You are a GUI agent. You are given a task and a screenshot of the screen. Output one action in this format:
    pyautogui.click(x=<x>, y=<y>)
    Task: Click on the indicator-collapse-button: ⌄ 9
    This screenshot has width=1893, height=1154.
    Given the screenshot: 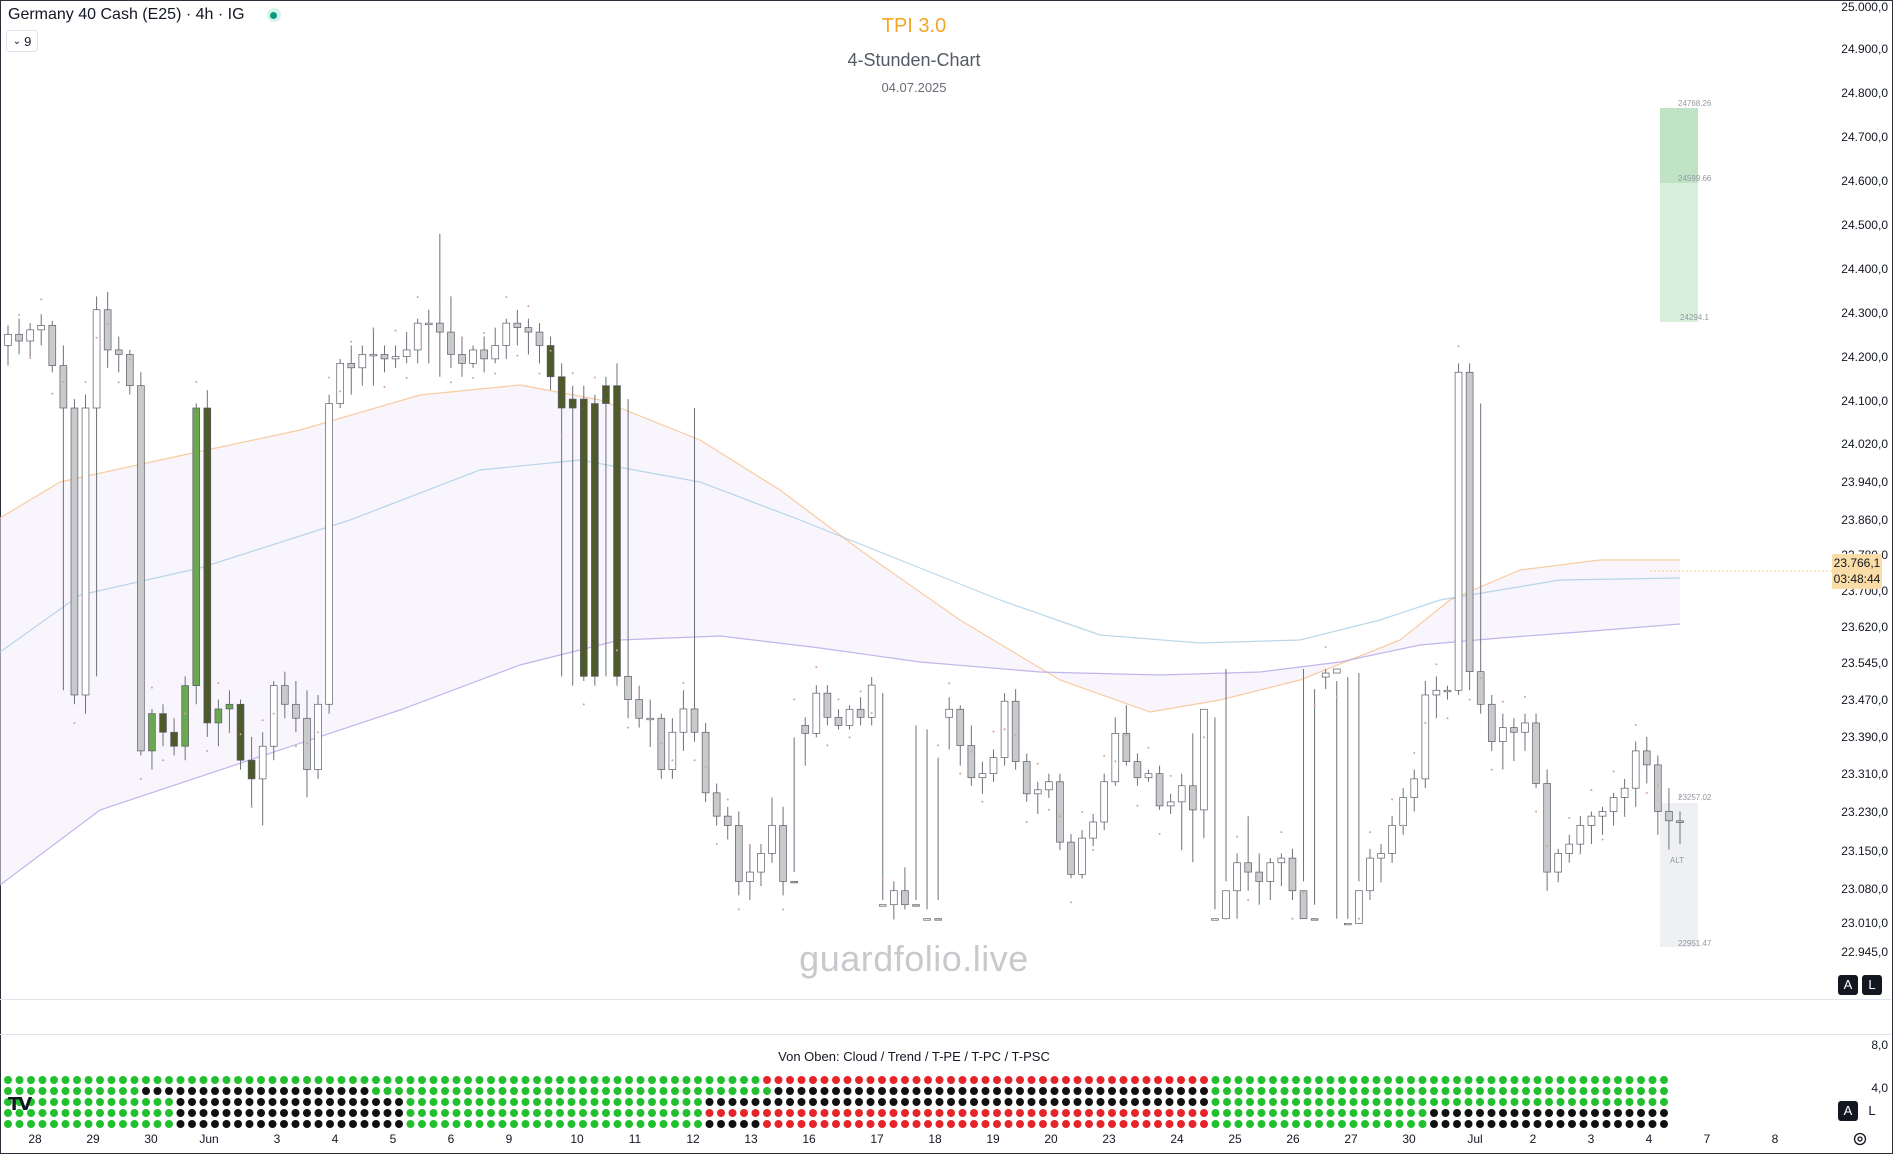 What is the action you would take?
    pyautogui.click(x=22, y=41)
    